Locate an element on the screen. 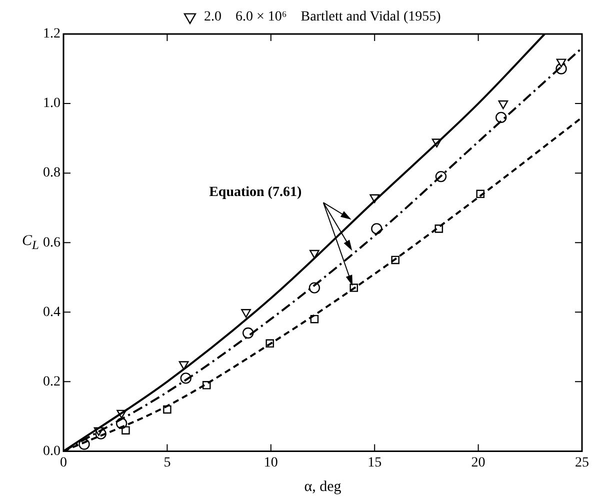 This screenshot has width=592, height=500. x-tick-label: 10 is located at coordinates (271, 462).